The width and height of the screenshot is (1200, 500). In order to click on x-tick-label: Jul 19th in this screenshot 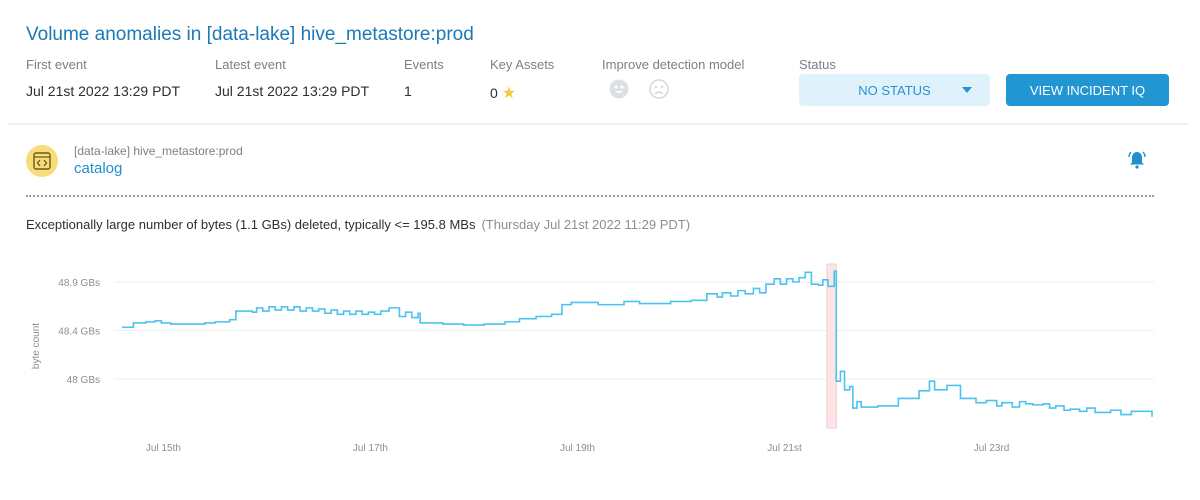, I will do `click(577, 448)`.